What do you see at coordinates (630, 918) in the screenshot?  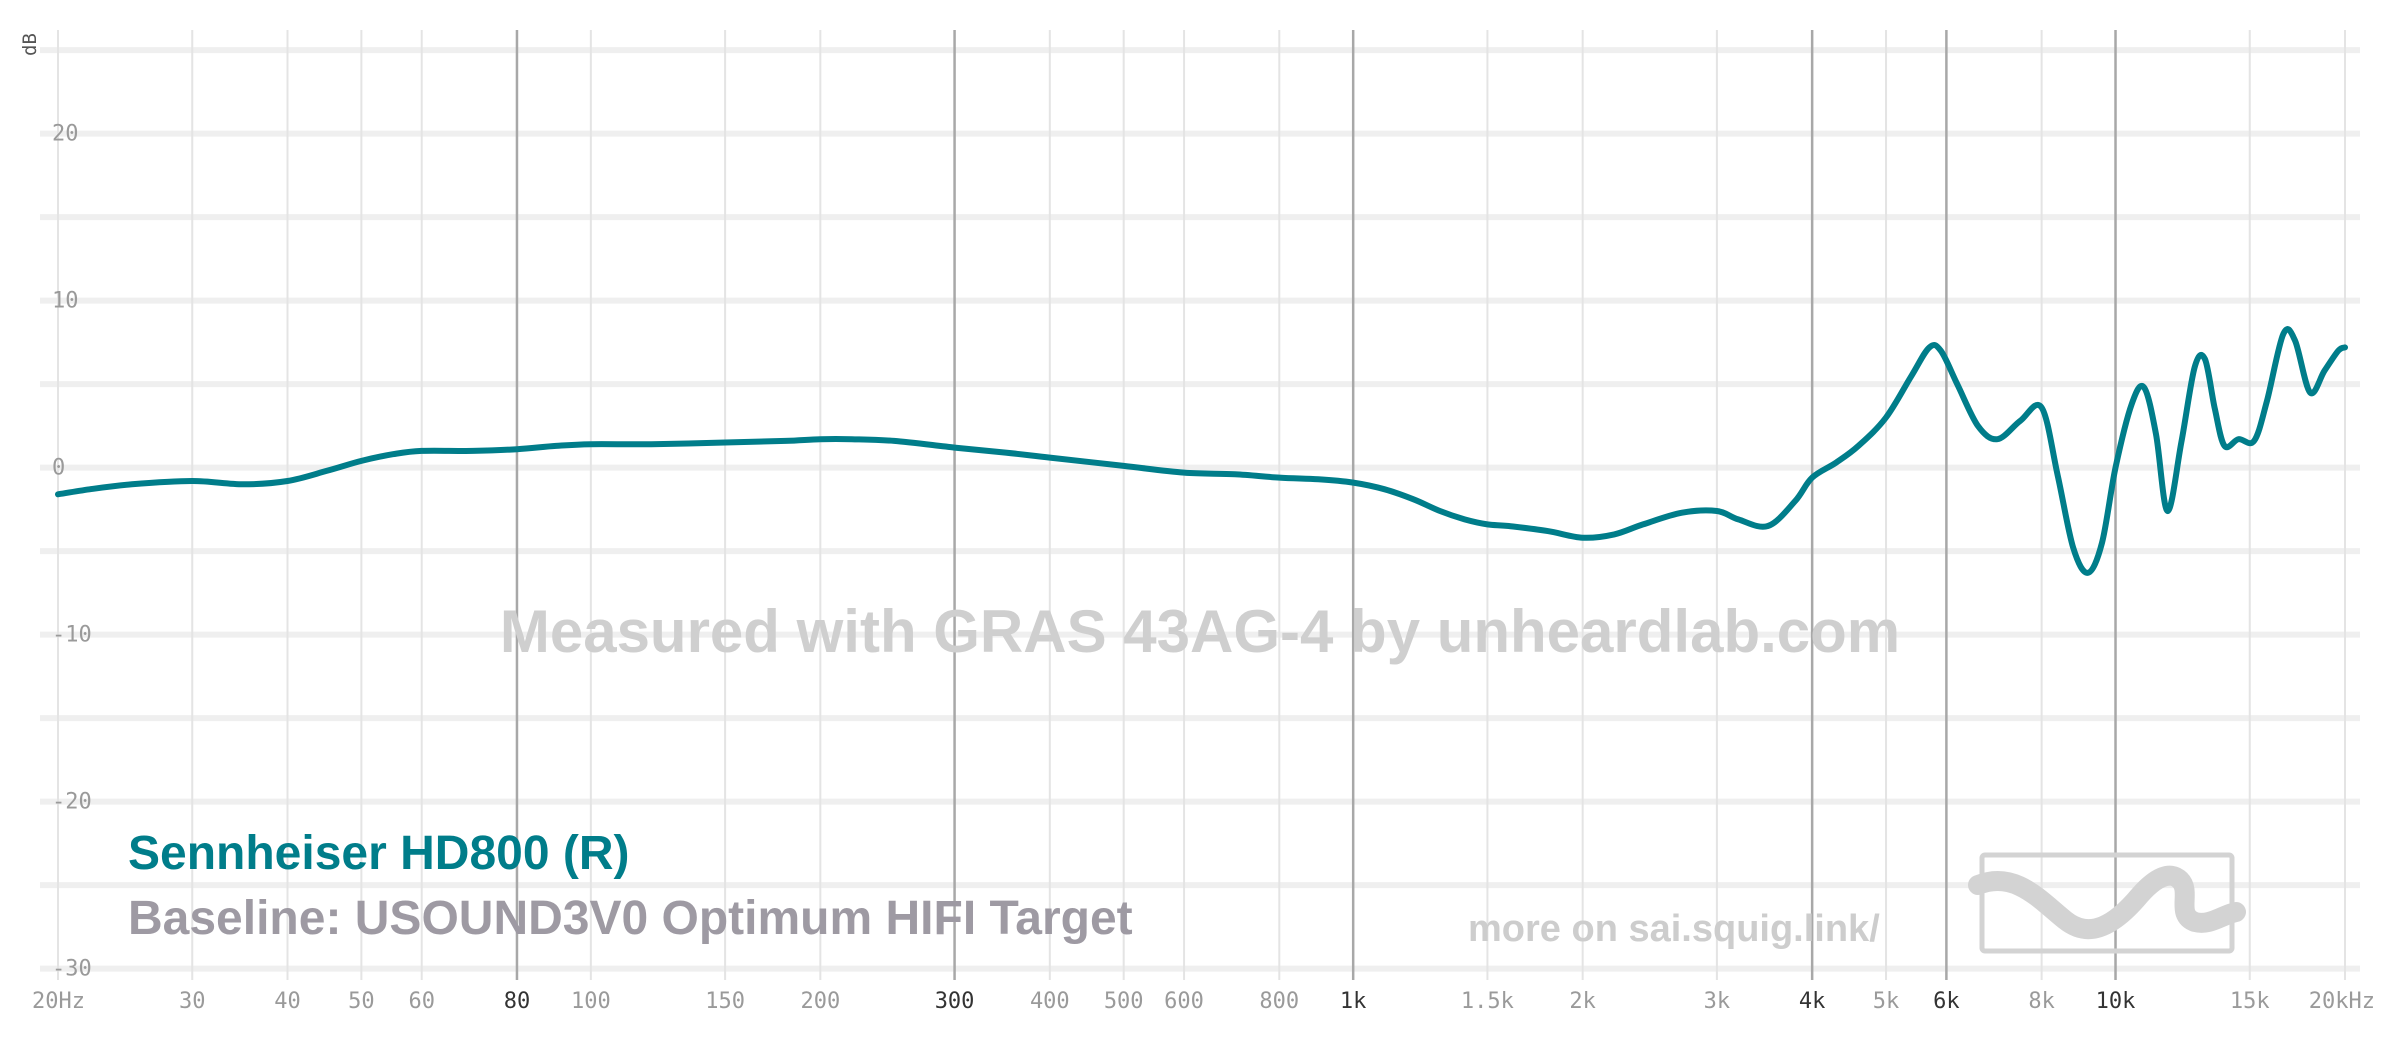 I see `legend-baseline-name: Baseline: USOUND3V0 Optimum HIFI Target` at bounding box center [630, 918].